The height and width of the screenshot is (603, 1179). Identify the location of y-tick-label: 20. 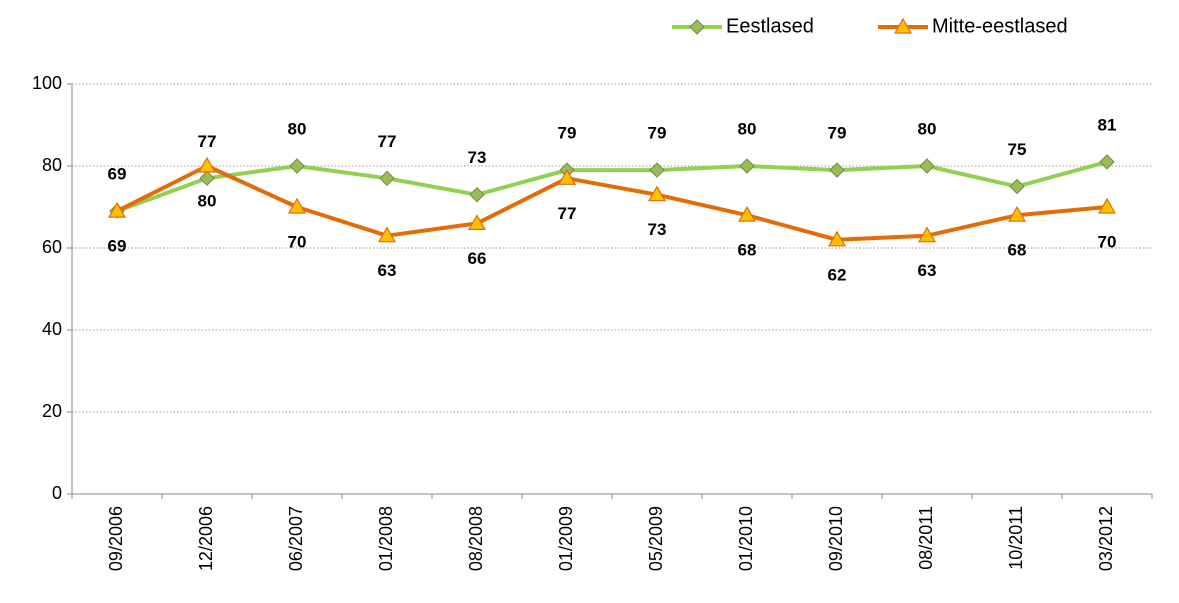
(52, 411).